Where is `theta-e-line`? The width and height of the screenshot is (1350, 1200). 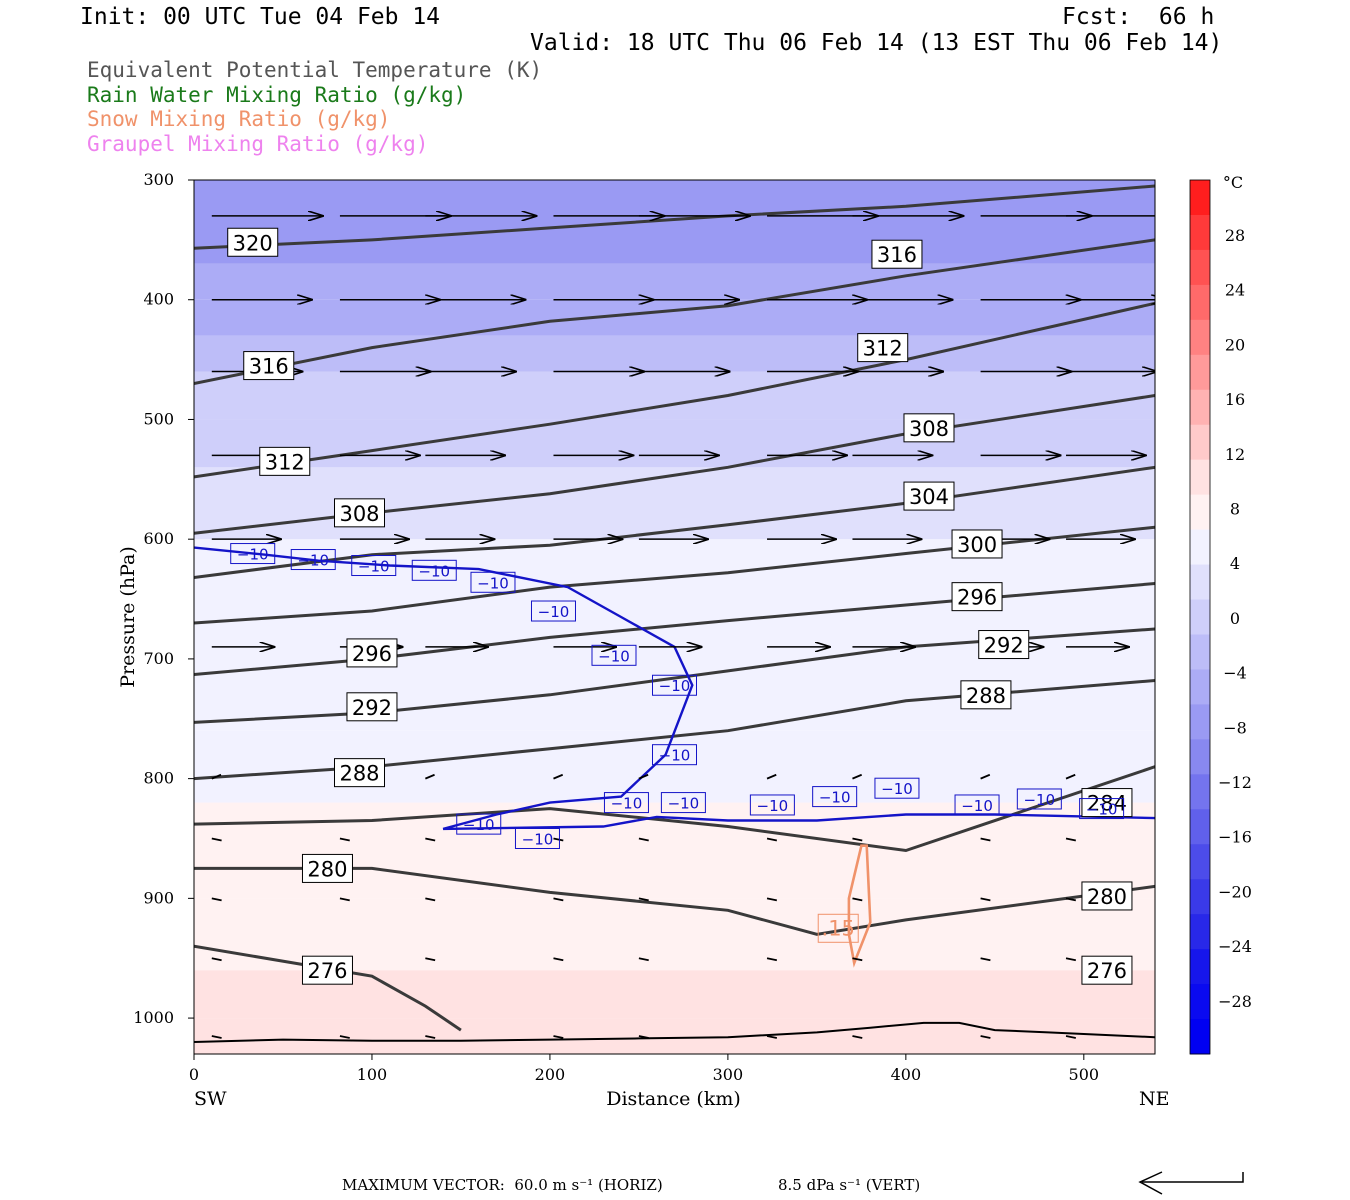
theta-e-line is located at coordinates (328, 988).